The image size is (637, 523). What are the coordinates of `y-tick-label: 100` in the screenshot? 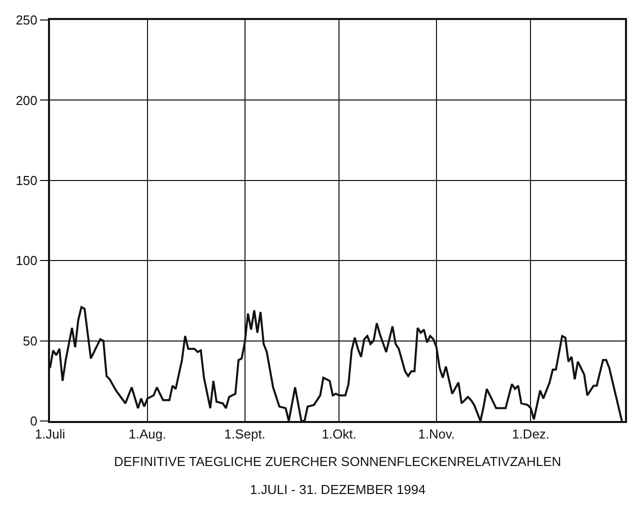 It's located at (27, 260).